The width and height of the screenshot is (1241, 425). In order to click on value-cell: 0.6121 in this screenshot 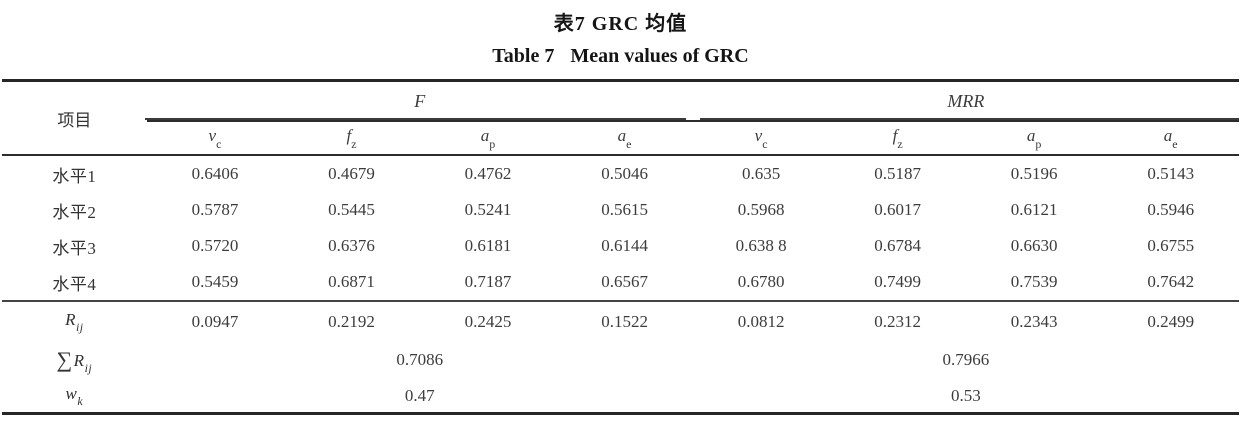, I will do `click(1034, 209)`.